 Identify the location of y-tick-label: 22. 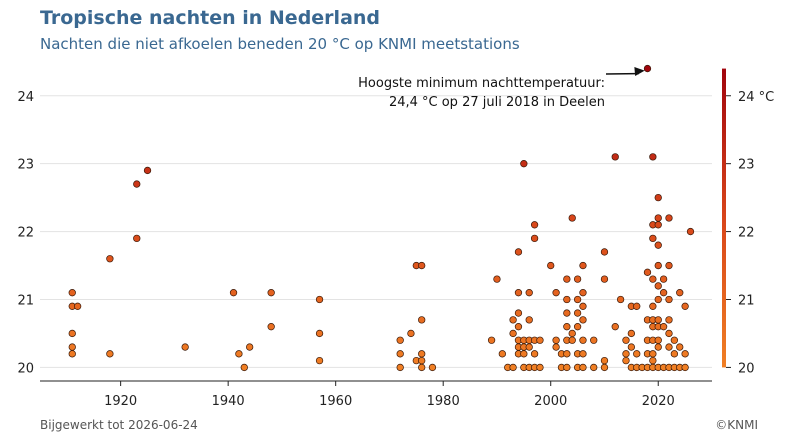
(25, 233).